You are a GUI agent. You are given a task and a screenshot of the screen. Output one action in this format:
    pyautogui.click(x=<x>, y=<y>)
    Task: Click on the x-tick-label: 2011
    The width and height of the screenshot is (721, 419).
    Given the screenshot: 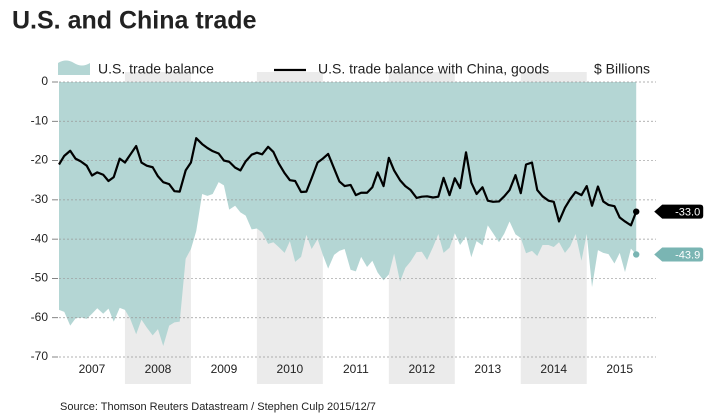 What is the action you would take?
    pyautogui.click(x=356, y=369)
    